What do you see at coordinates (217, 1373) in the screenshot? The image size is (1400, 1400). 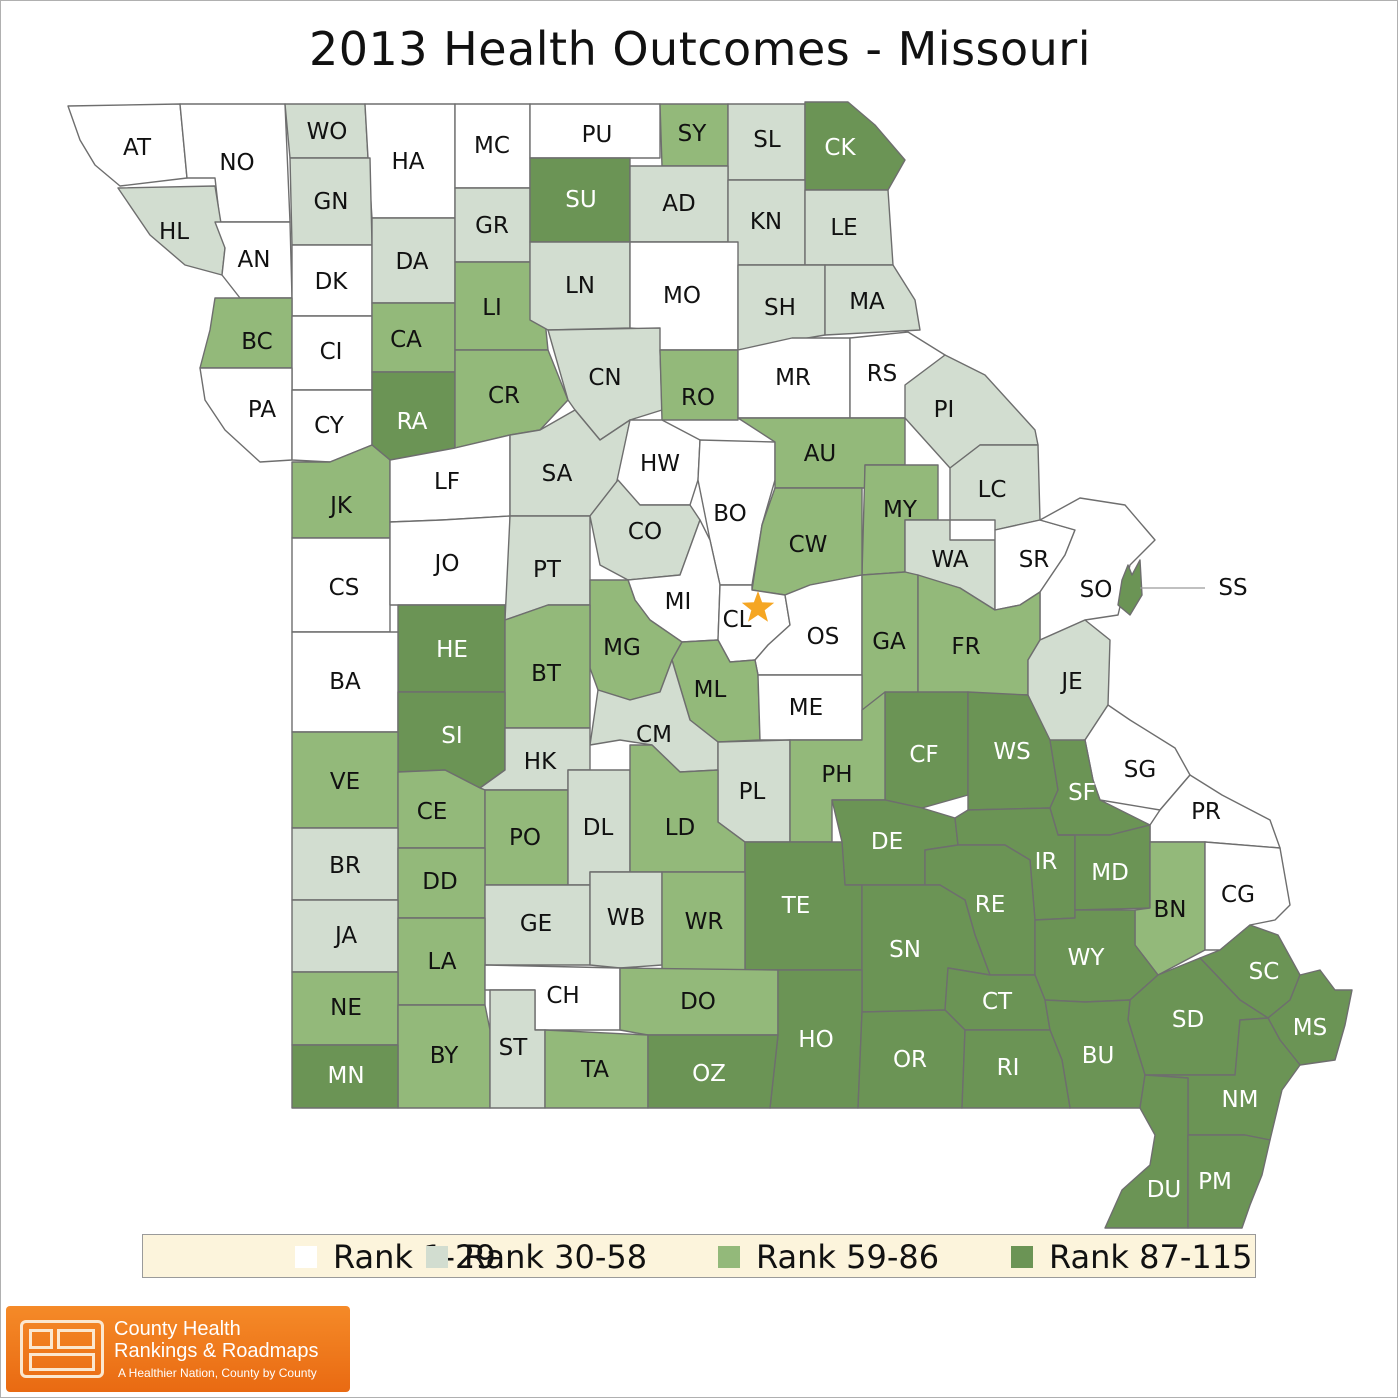 I see `logo-tagline: A Healthier Nation, County by County` at bounding box center [217, 1373].